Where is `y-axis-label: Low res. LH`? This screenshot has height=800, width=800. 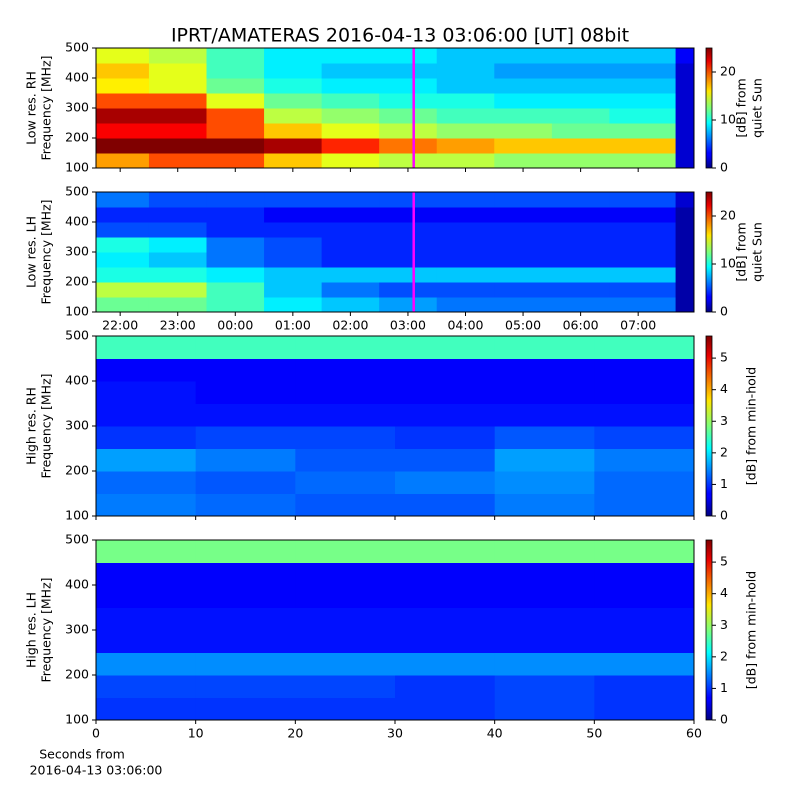
y-axis-label: Low res. LH is located at coordinates (31, 252).